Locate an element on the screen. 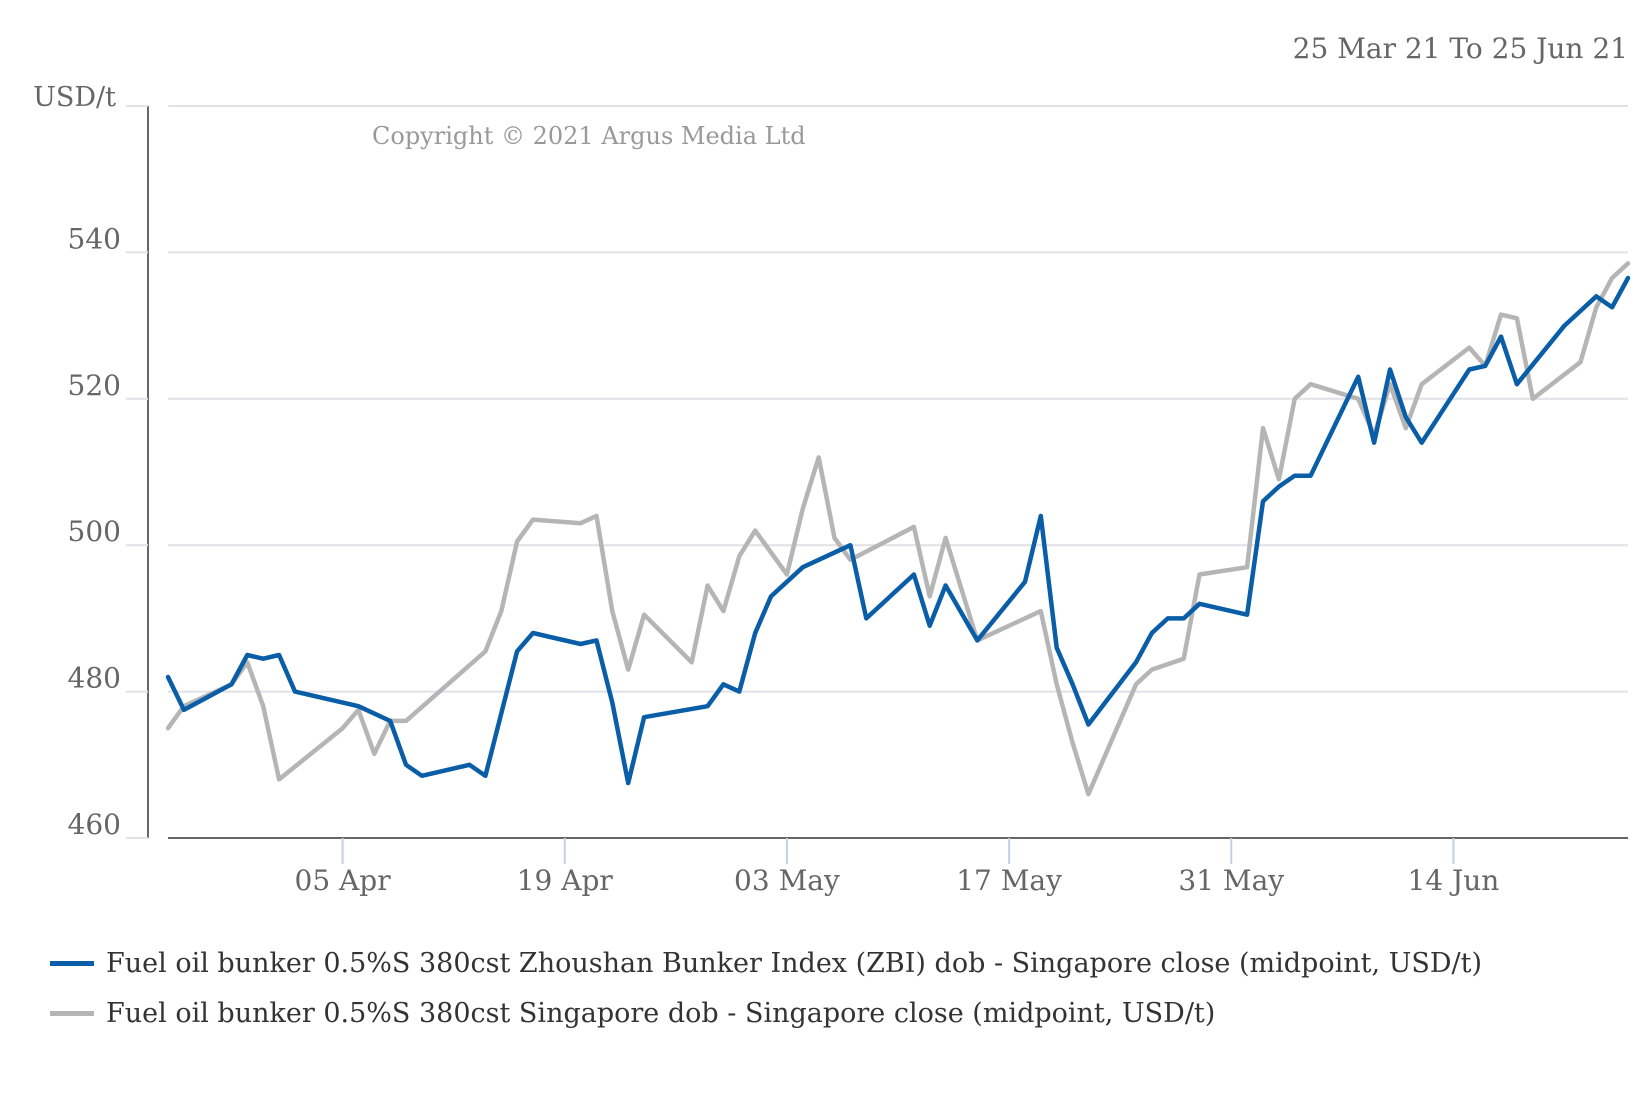 The height and width of the screenshot is (1100, 1650). y-tick-label: 460 is located at coordinates (94, 824).